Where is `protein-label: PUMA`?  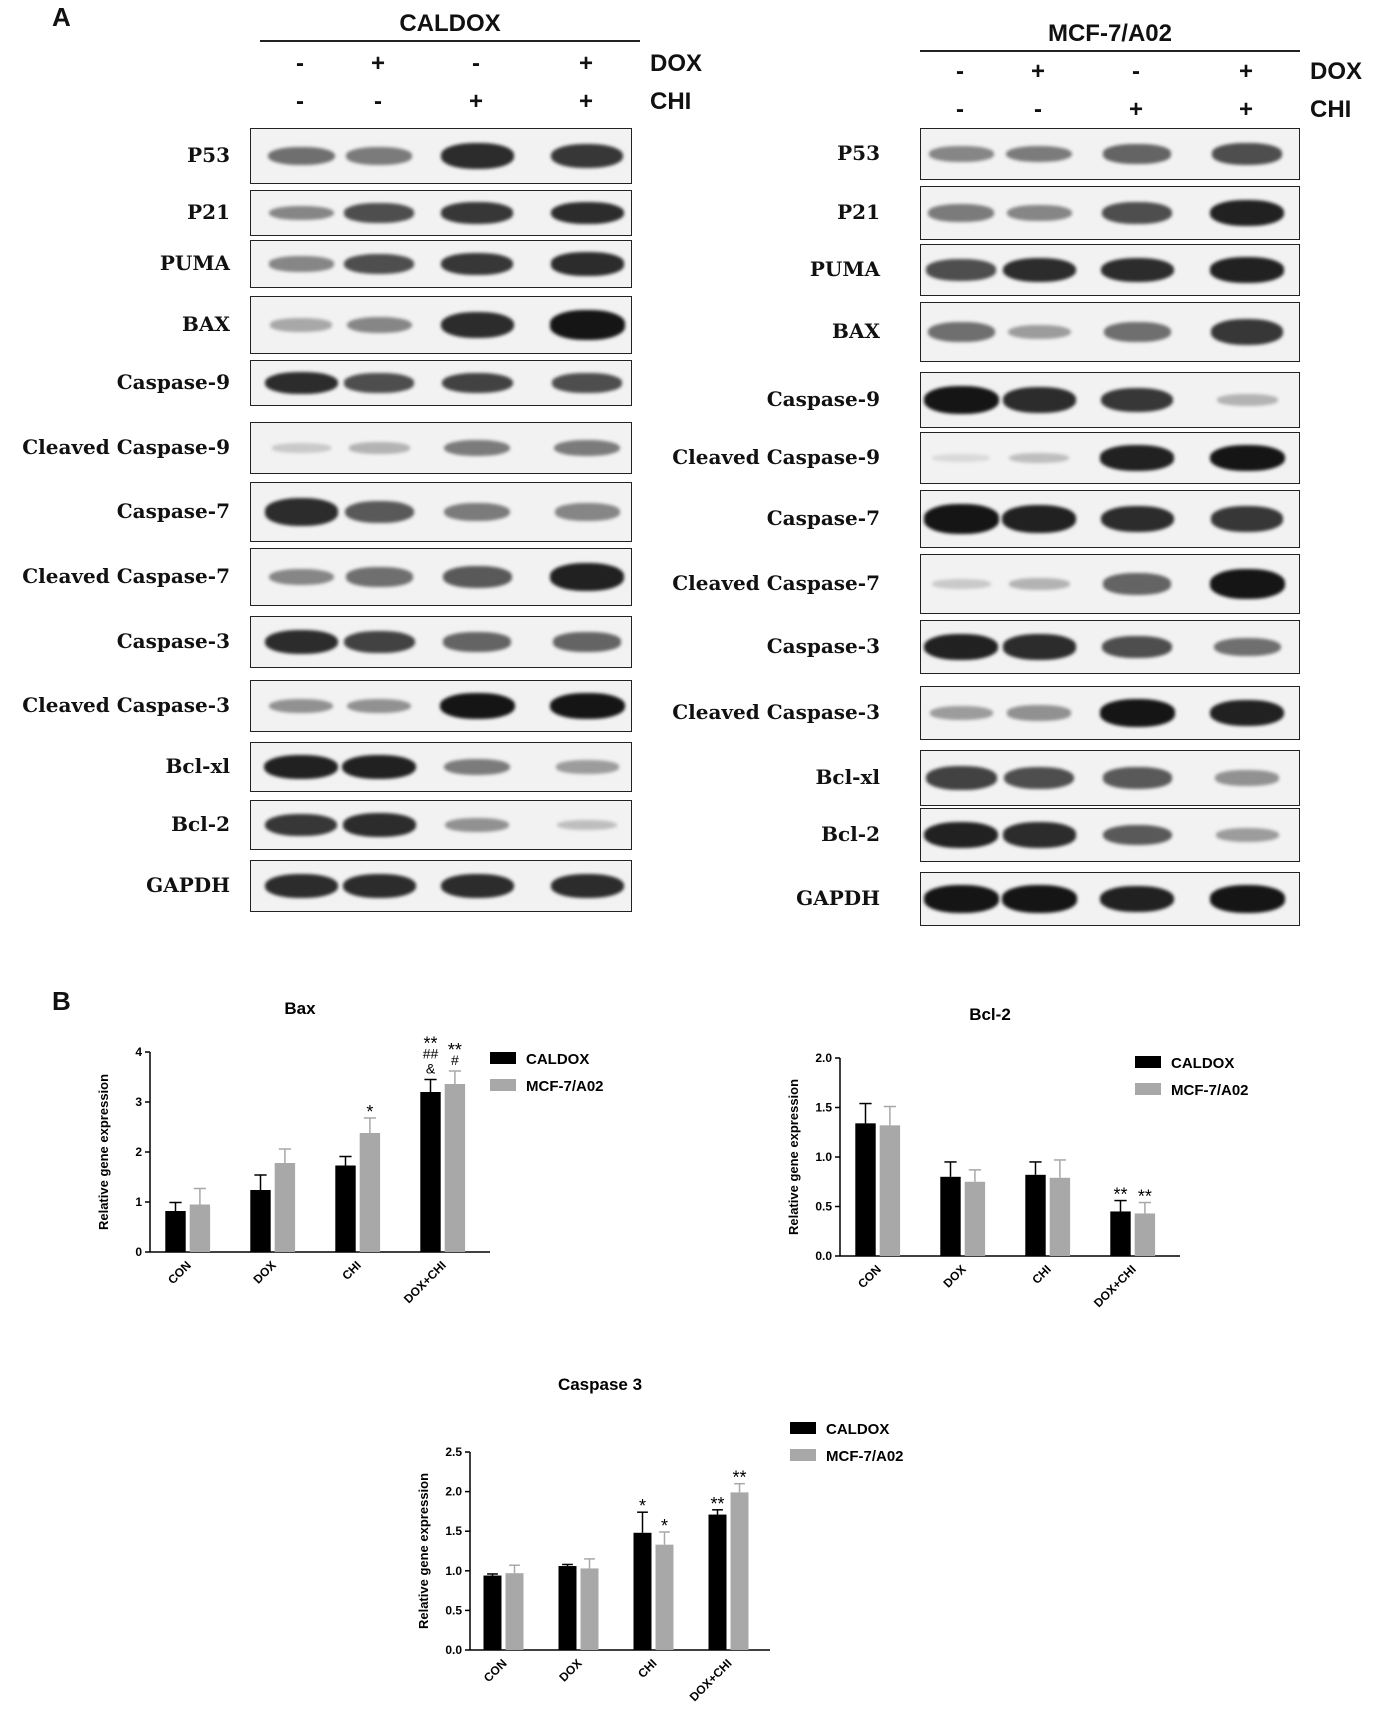 protein-label: PUMA is located at coordinates (844, 269).